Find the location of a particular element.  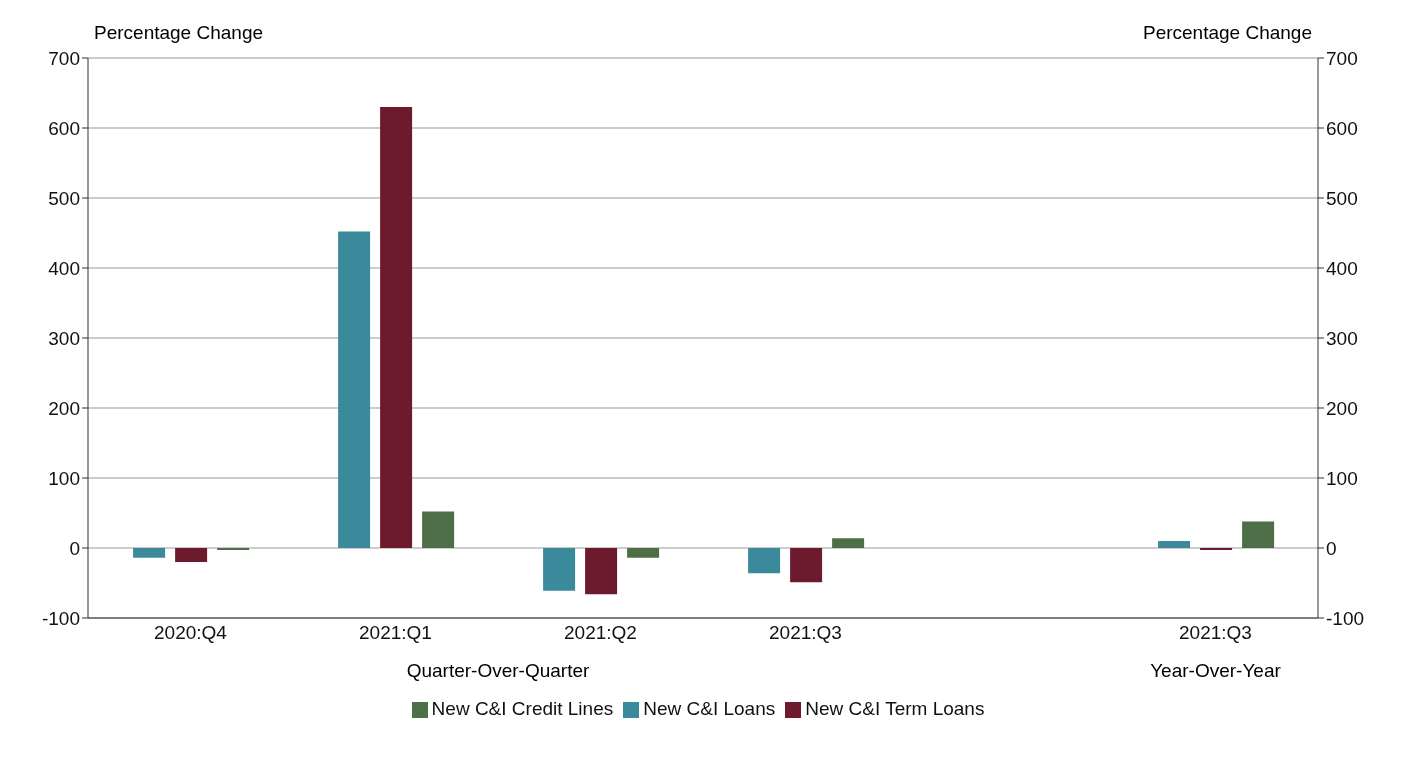

y-tick-label: 700 is located at coordinates (64, 58).